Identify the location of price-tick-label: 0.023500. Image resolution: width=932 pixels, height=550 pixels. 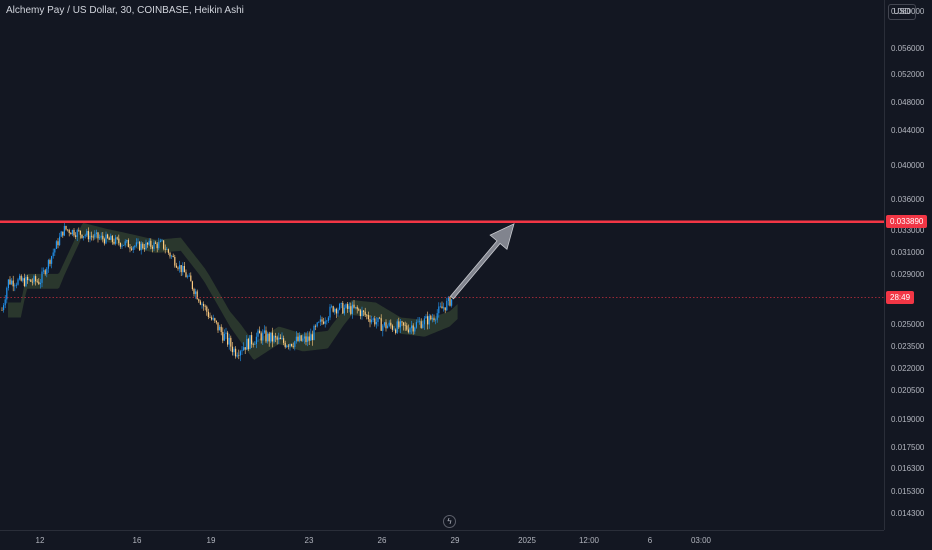
(908, 346).